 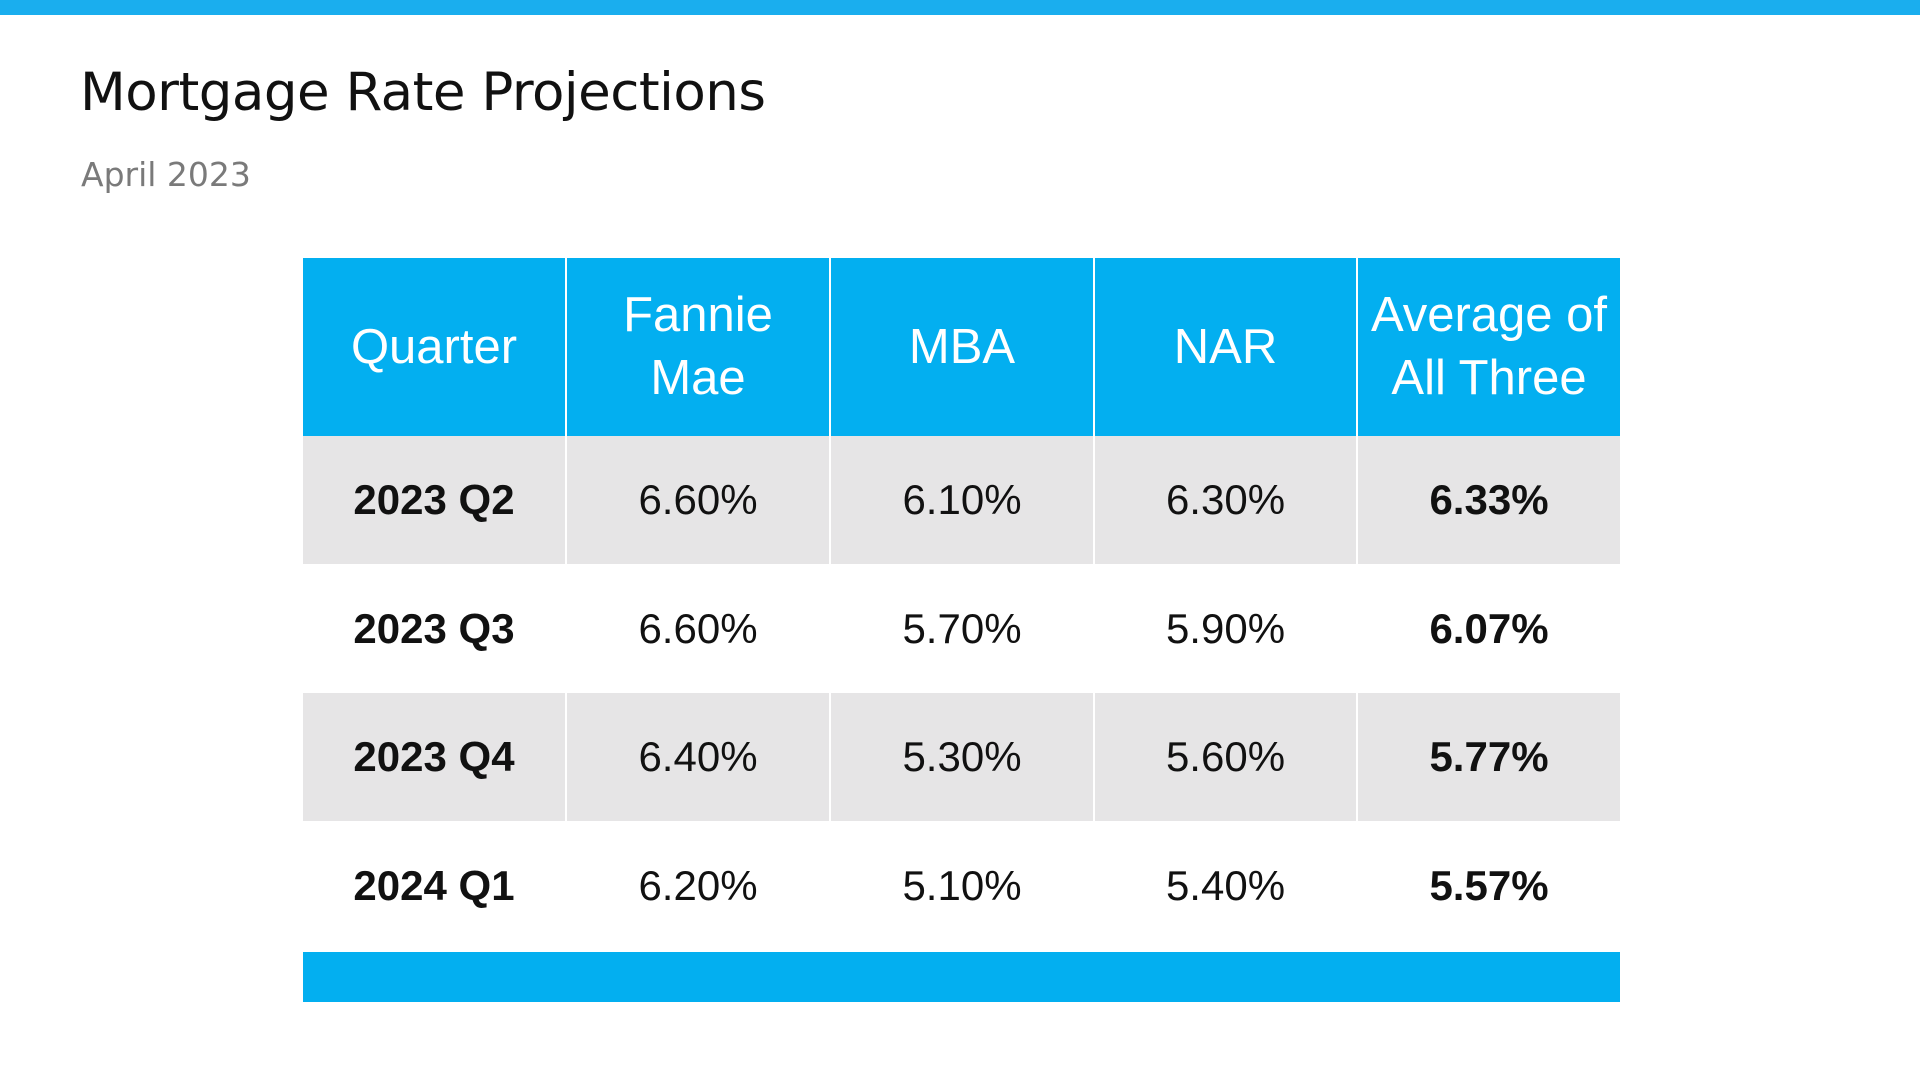 I want to click on cell-mba: 5.30%, so click(x=962, y=757).